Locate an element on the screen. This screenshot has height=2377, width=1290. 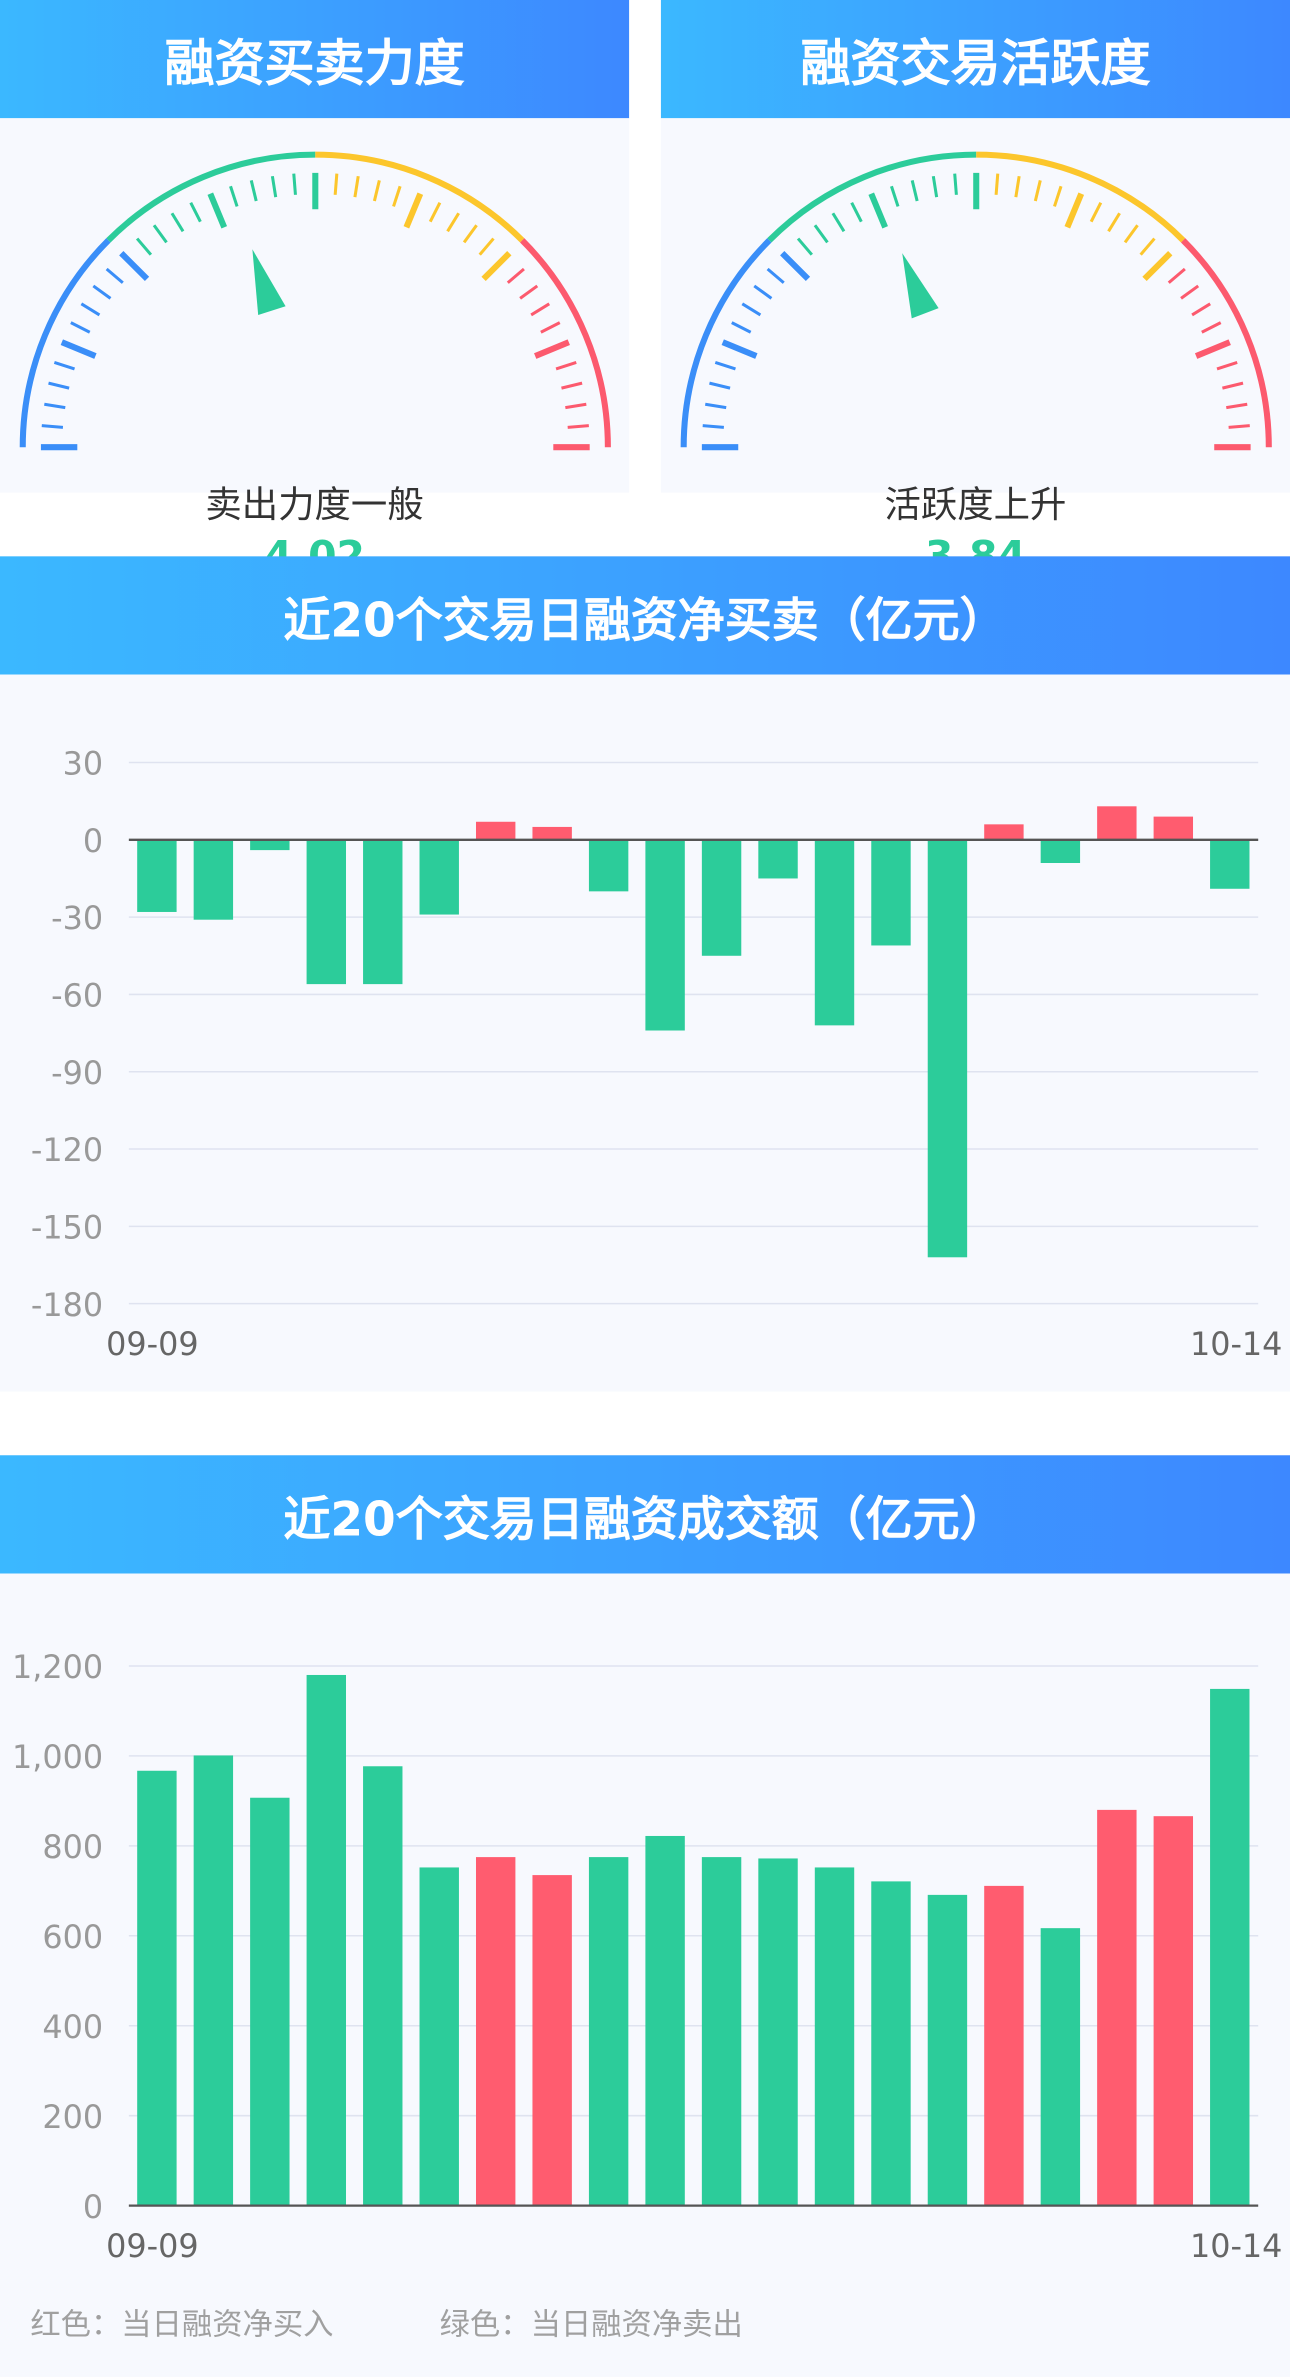
gauge-1-header: 融资买卖力度 is located at coordinates (315, 59).